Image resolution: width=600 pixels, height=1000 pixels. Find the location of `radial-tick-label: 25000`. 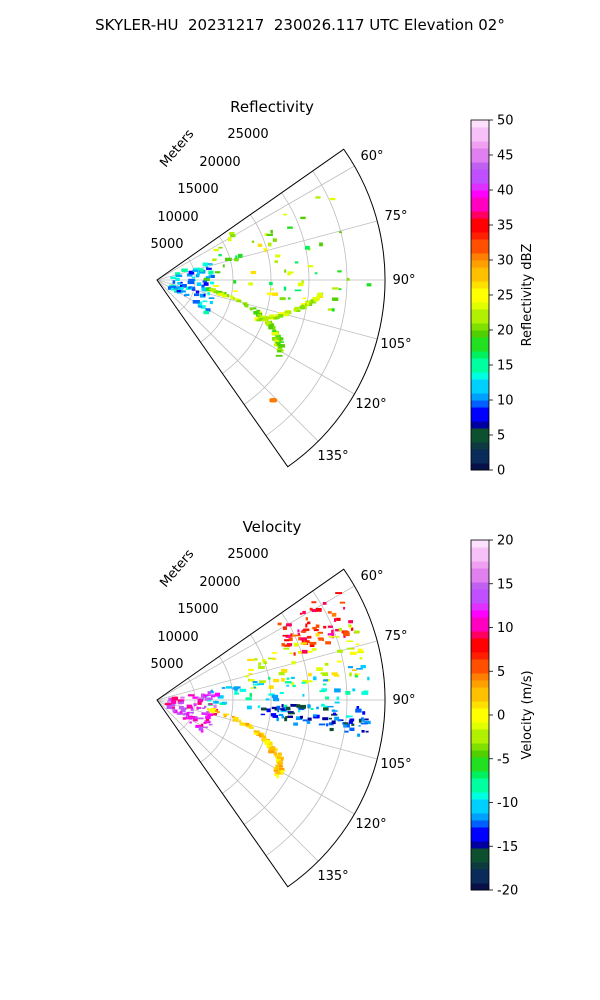

radial-tick-label: 25000 is located at coordinates (247, 554).